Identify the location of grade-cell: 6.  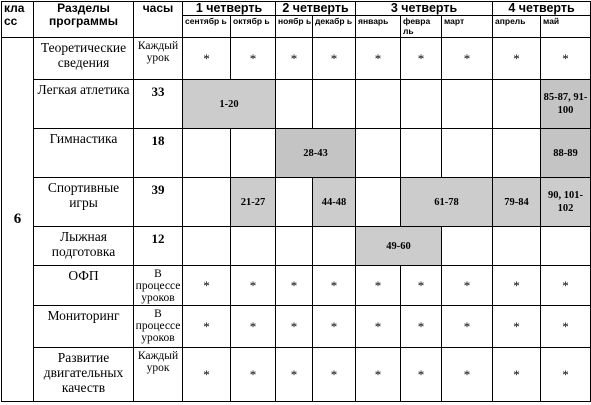
(17, 219).